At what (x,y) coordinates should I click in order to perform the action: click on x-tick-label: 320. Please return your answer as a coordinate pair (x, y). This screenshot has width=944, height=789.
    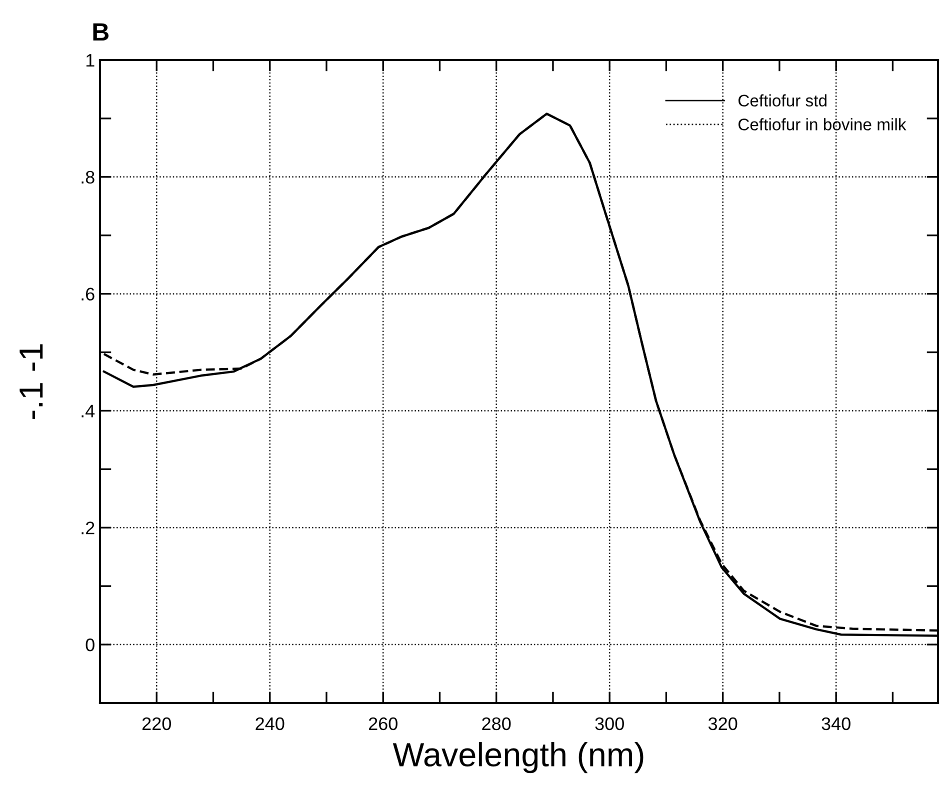
    Looking at the image, I should click on (723, 723).